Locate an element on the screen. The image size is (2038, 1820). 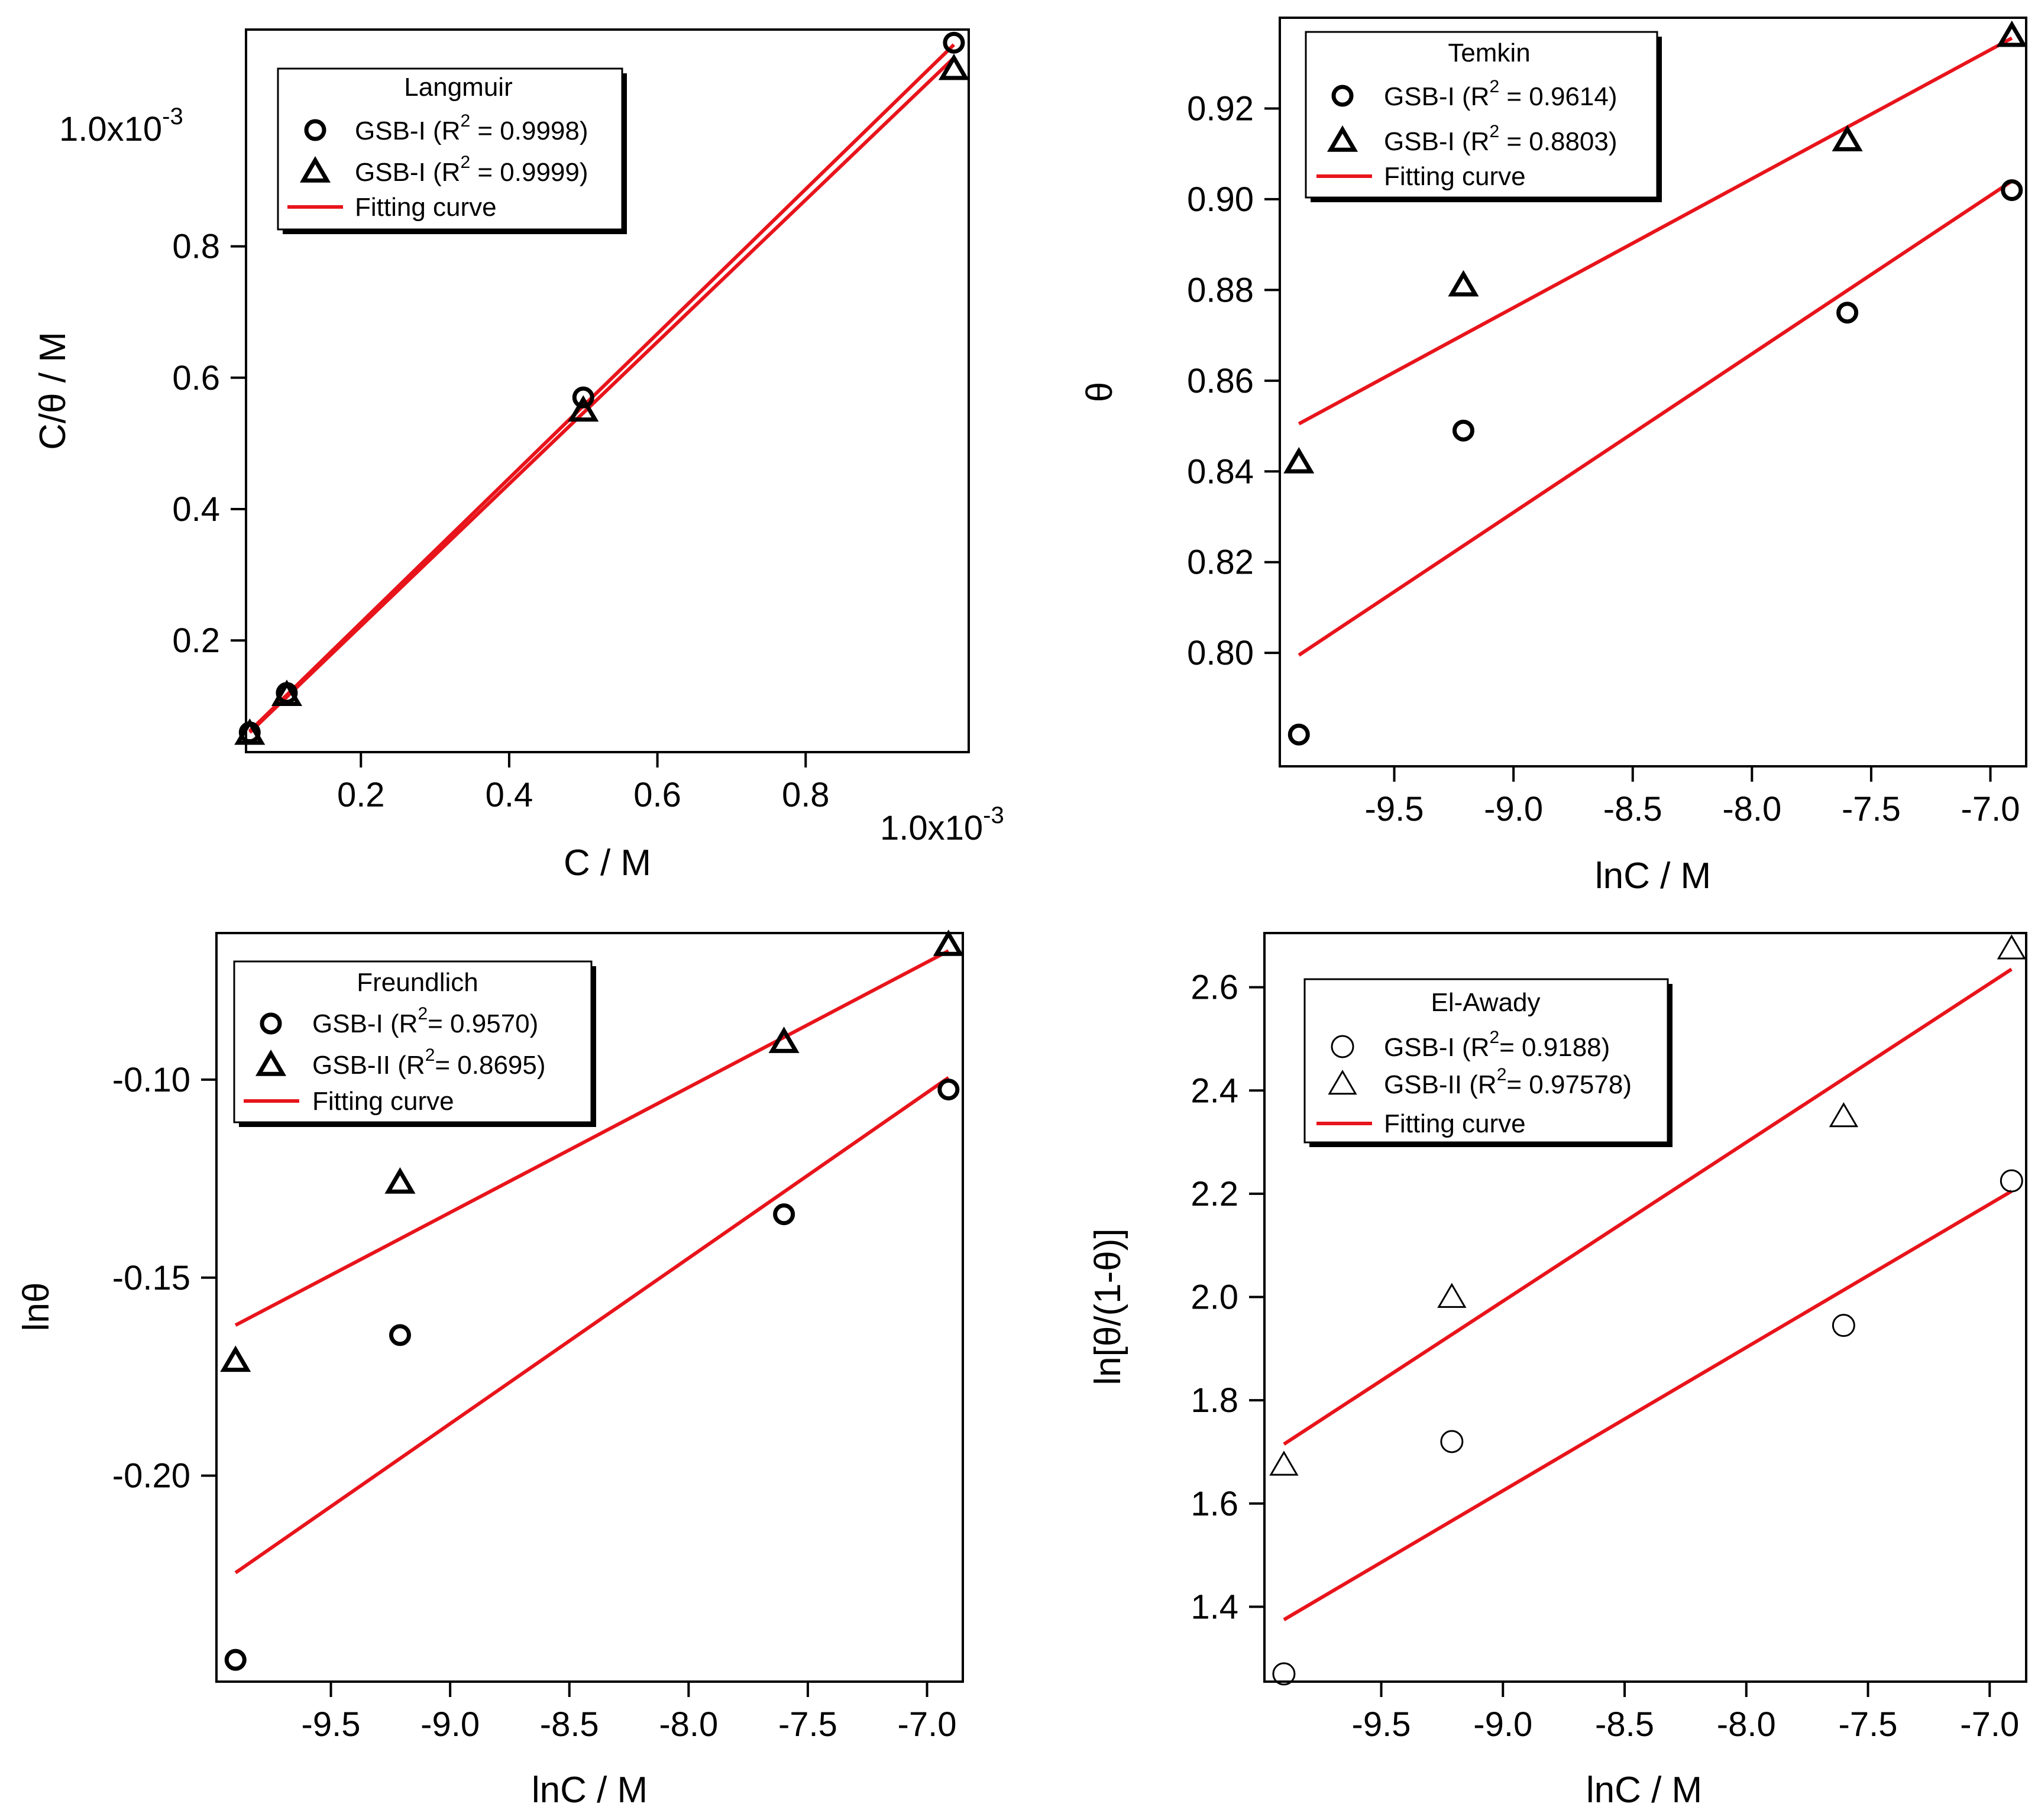
legend-title: Temkin is located at coordinates (1489, 52).